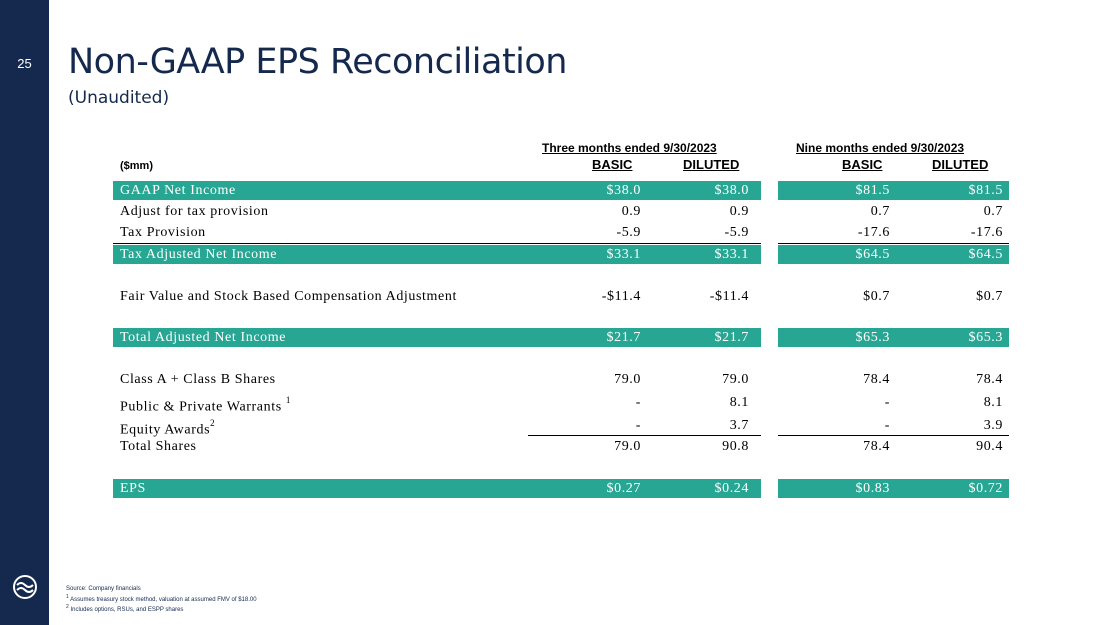  Describe the element at coordinates (989, 379) in the screenshot. I see `cell-n-diluted: 78.4` at that location.